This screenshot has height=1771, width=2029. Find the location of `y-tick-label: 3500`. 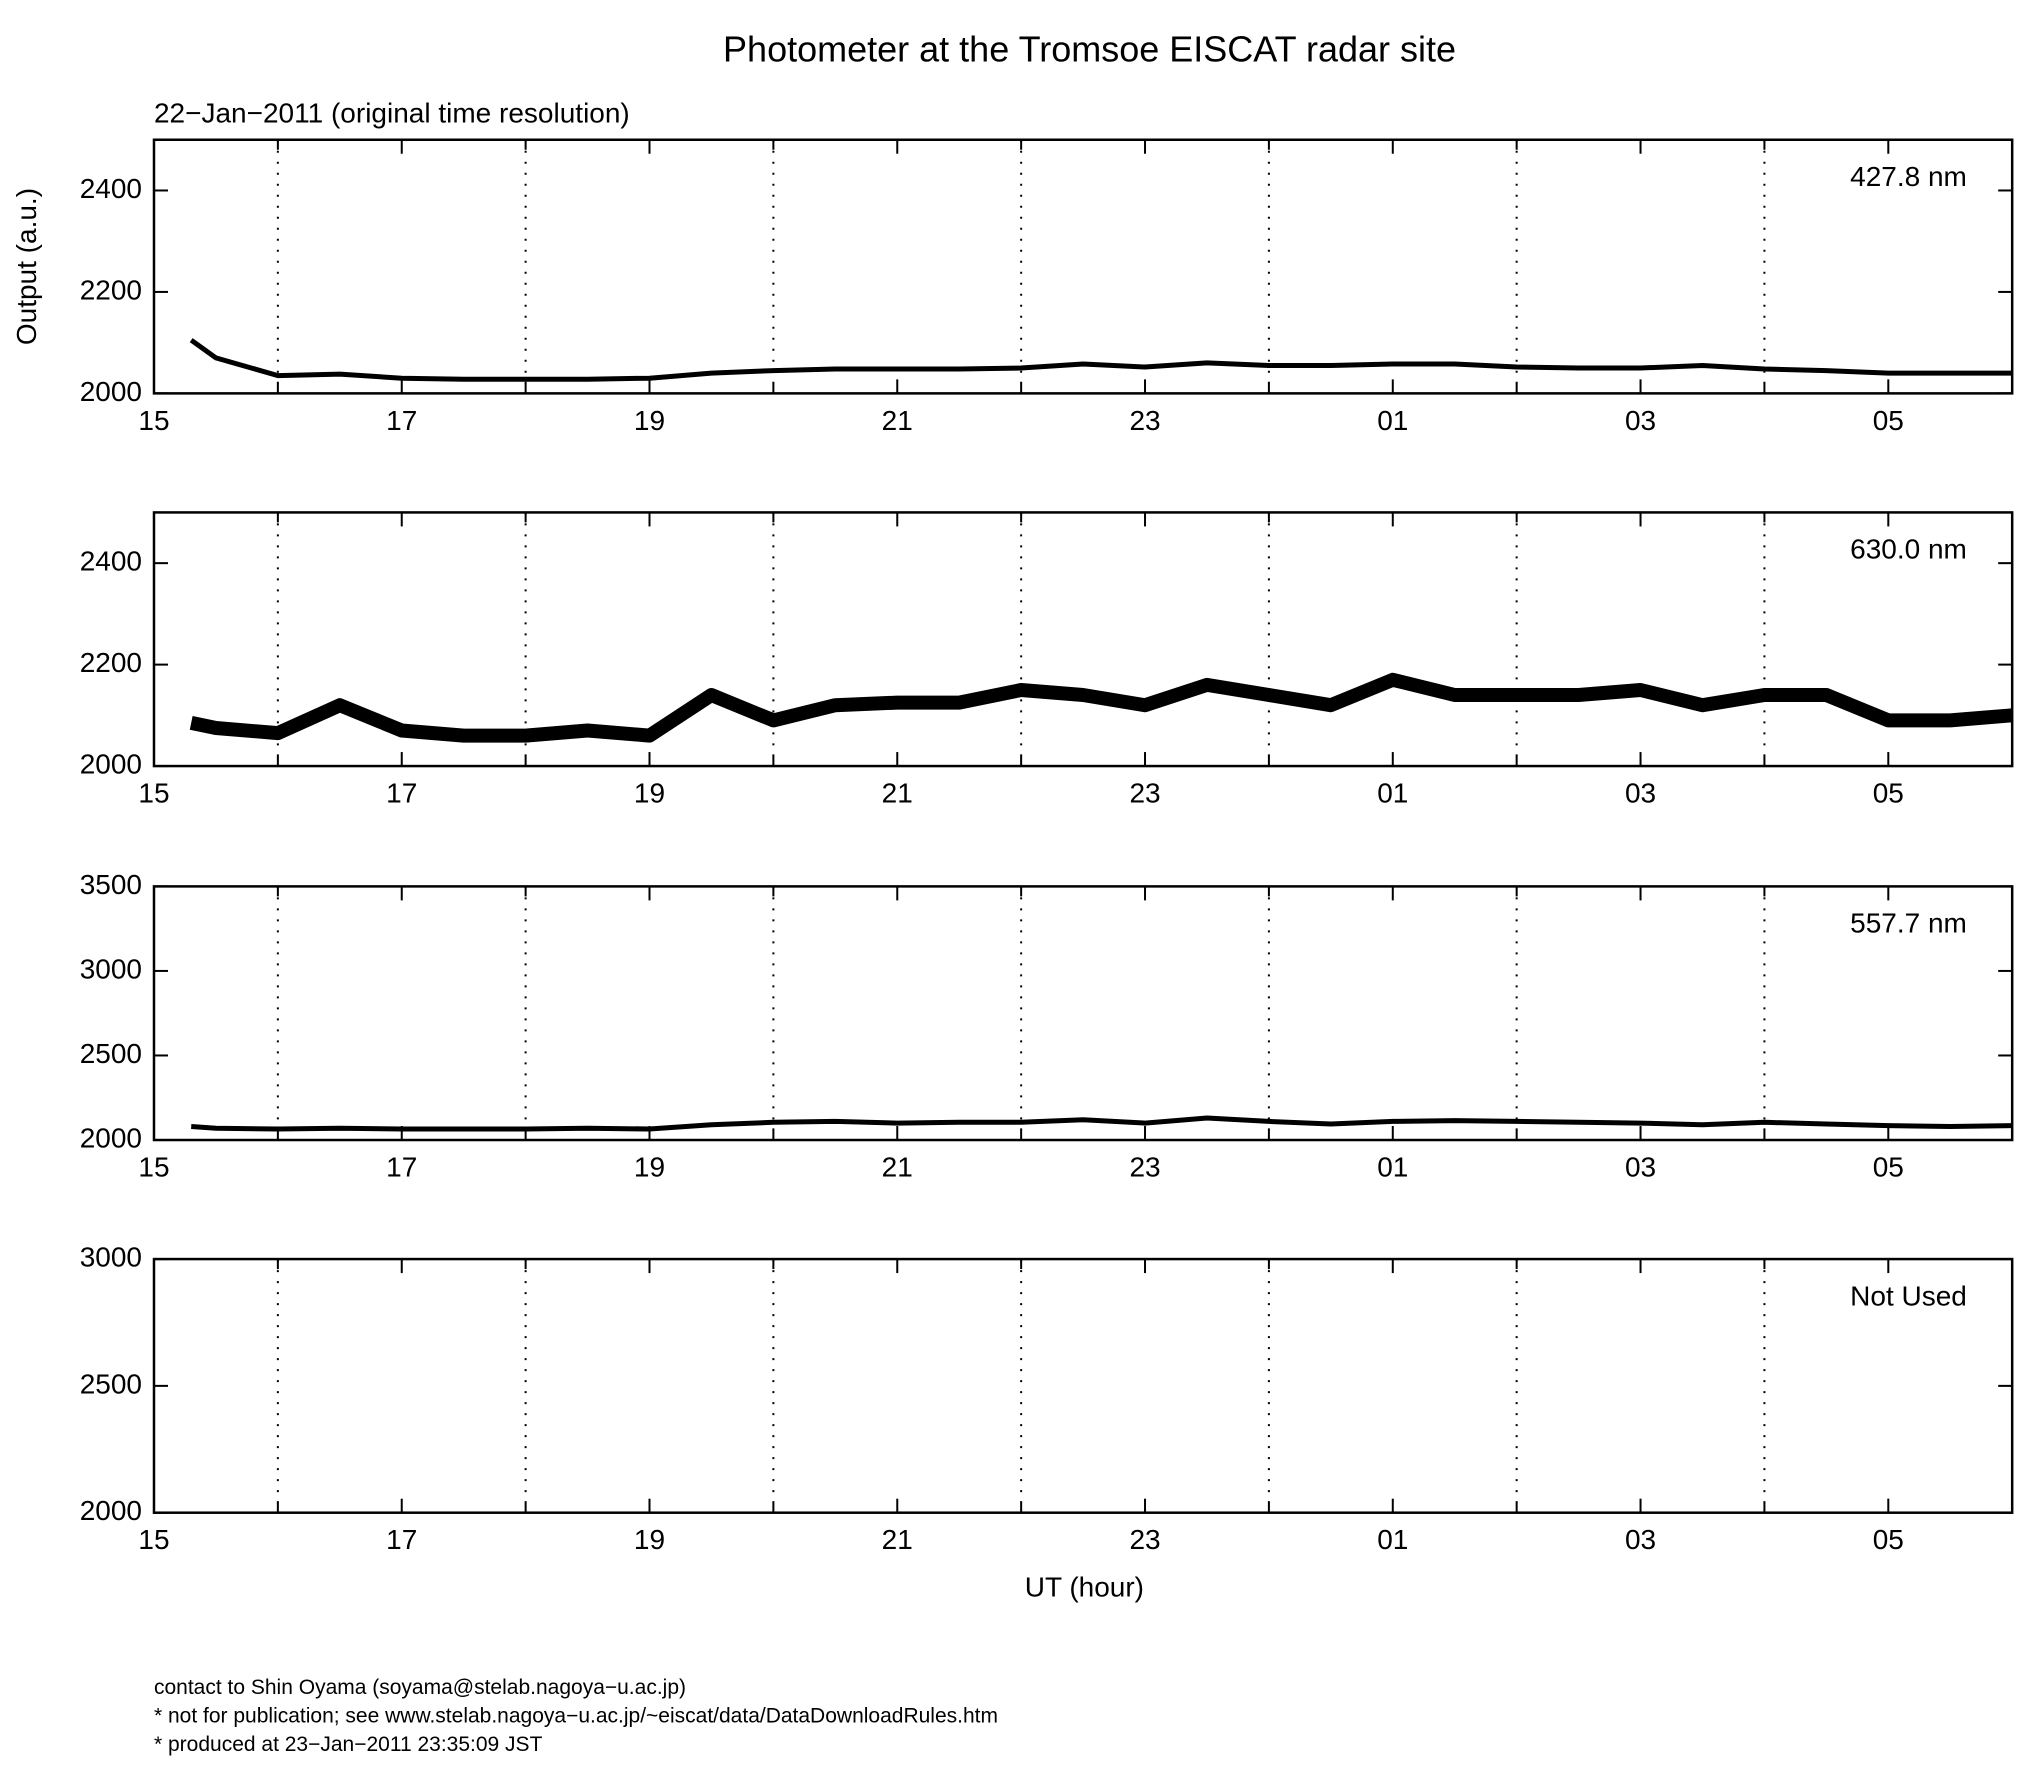

y-tick-label: 3500 is located at coordinates (111, 884).